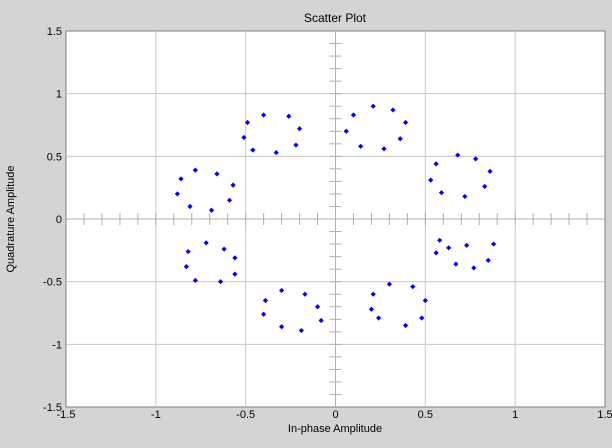 This screenshot has width=612, height=448. What do you see at coordinates (335, 415) in the screenshot?
I see `x-tick-label: 0` at bounding box center [335, 415].